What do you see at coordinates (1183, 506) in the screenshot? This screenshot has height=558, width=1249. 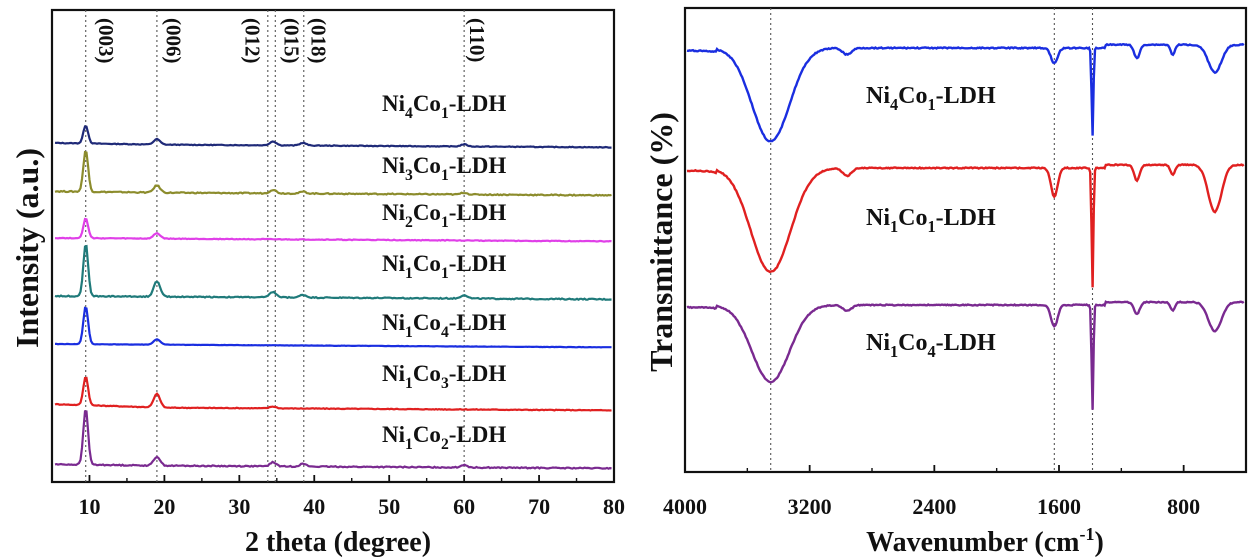 I see `x-tick-label: 800` at bounding box center [1183, 506].